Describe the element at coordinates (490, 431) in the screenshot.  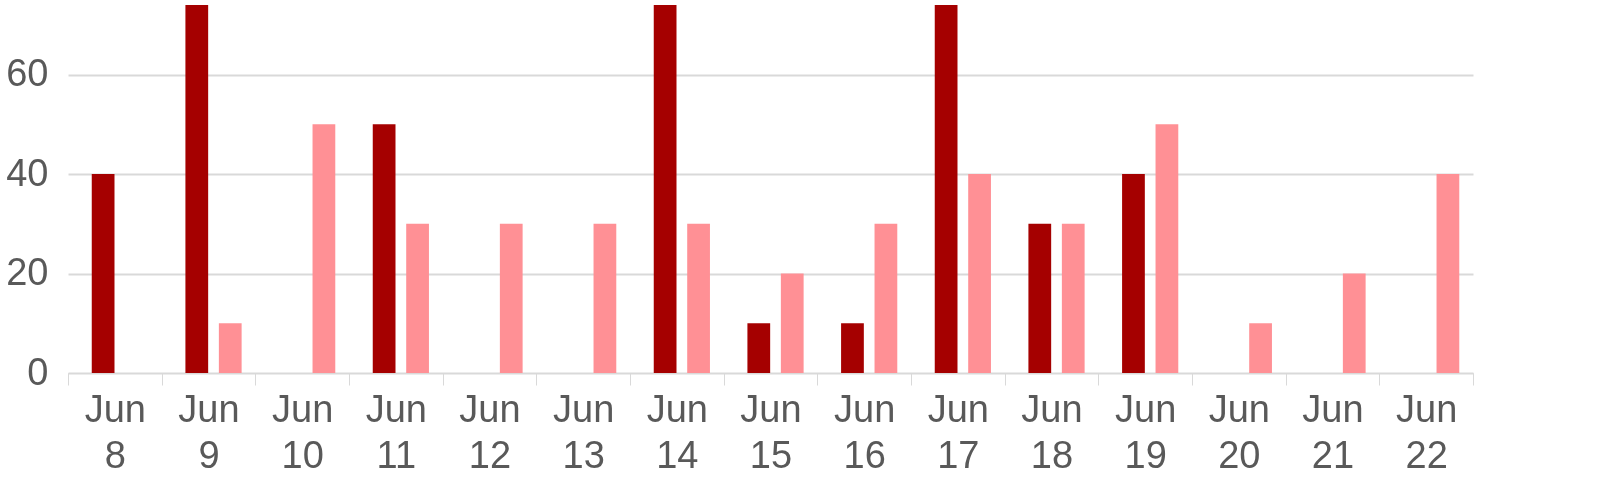
I see `x-tick-label: Jun 12` at that location.